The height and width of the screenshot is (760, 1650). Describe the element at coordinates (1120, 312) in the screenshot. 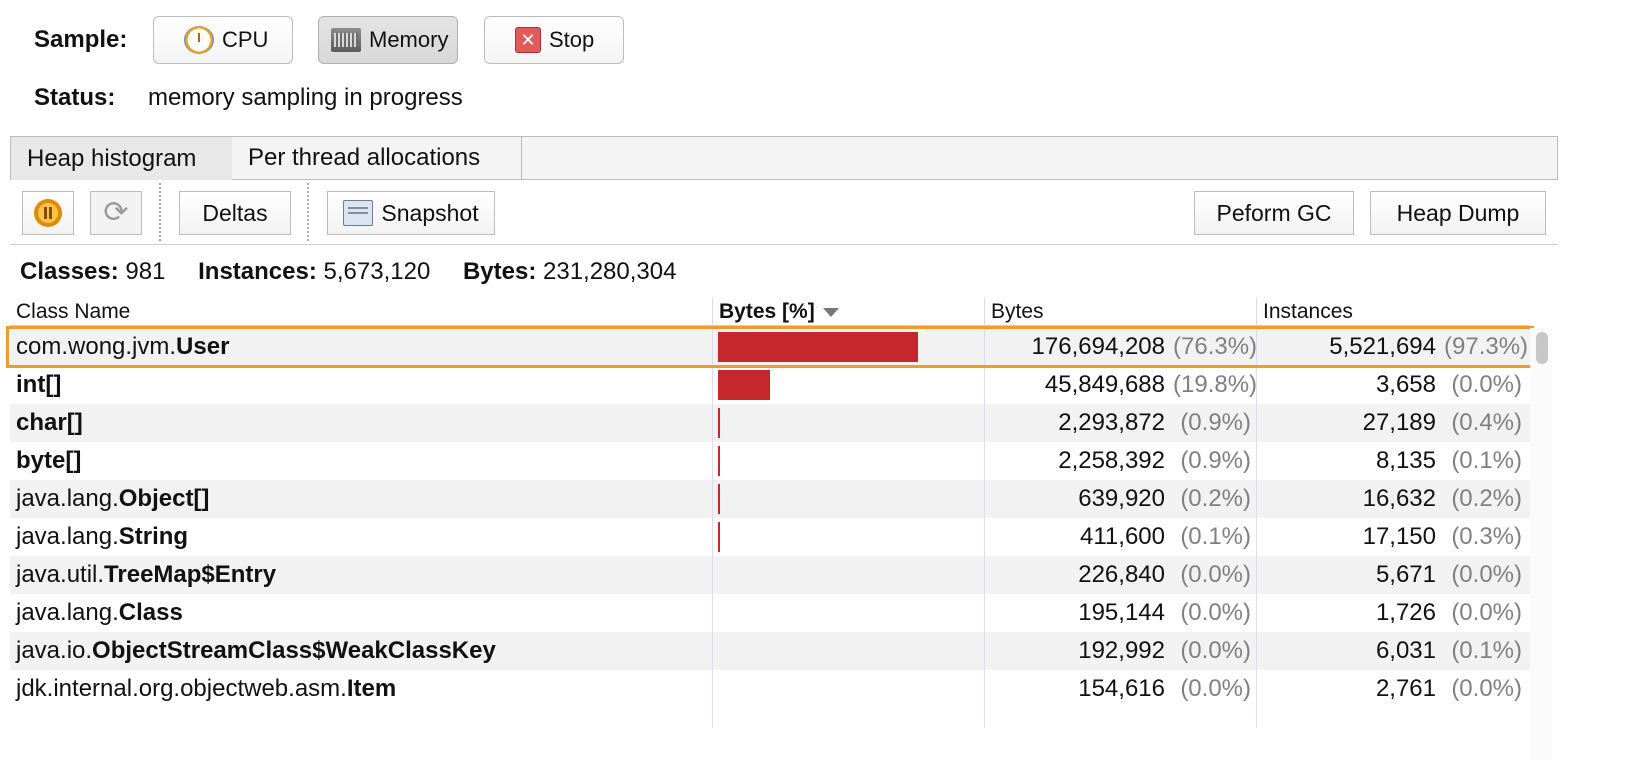

I see `column-header-bytes: Bytes` at that location.